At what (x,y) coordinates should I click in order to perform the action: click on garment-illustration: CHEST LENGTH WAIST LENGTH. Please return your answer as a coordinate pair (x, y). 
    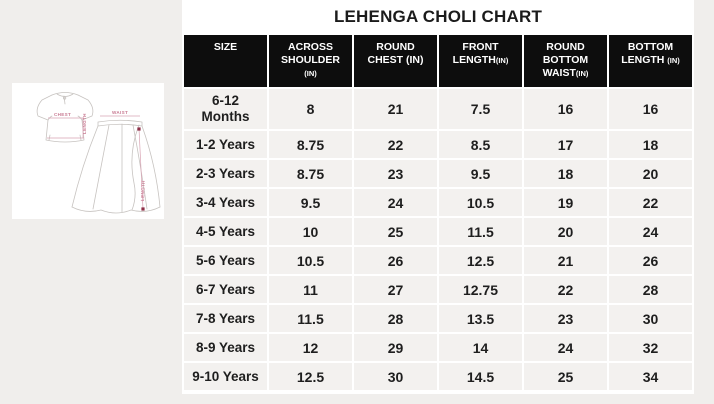
    Looking at the image, I should click on (88, 151).